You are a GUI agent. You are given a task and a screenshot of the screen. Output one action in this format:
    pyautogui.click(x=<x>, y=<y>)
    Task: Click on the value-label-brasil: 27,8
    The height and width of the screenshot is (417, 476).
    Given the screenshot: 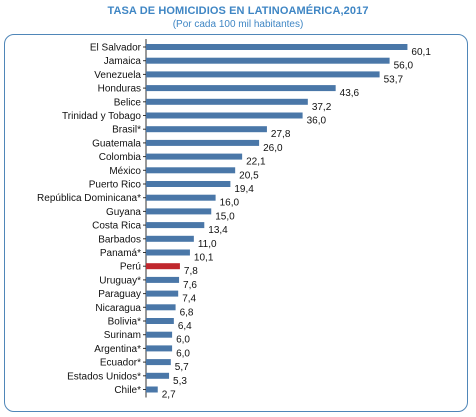 What is the action you would take?
    pyautogui.click(x=281, y=134)
    